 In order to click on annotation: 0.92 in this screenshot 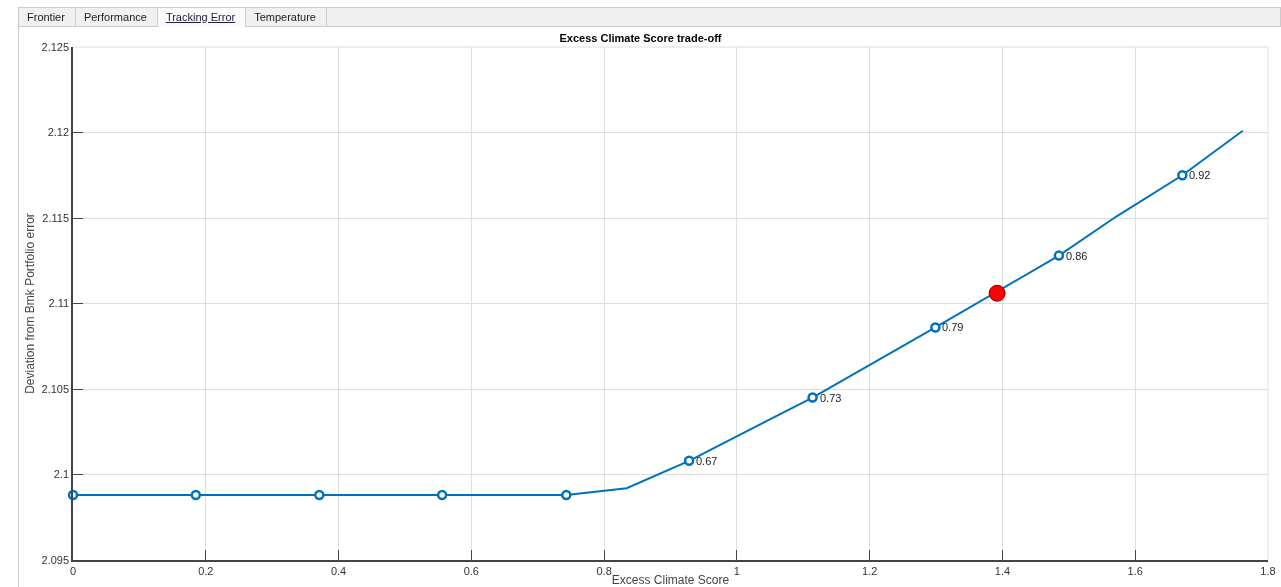, I will do `click(1200, 175)`.